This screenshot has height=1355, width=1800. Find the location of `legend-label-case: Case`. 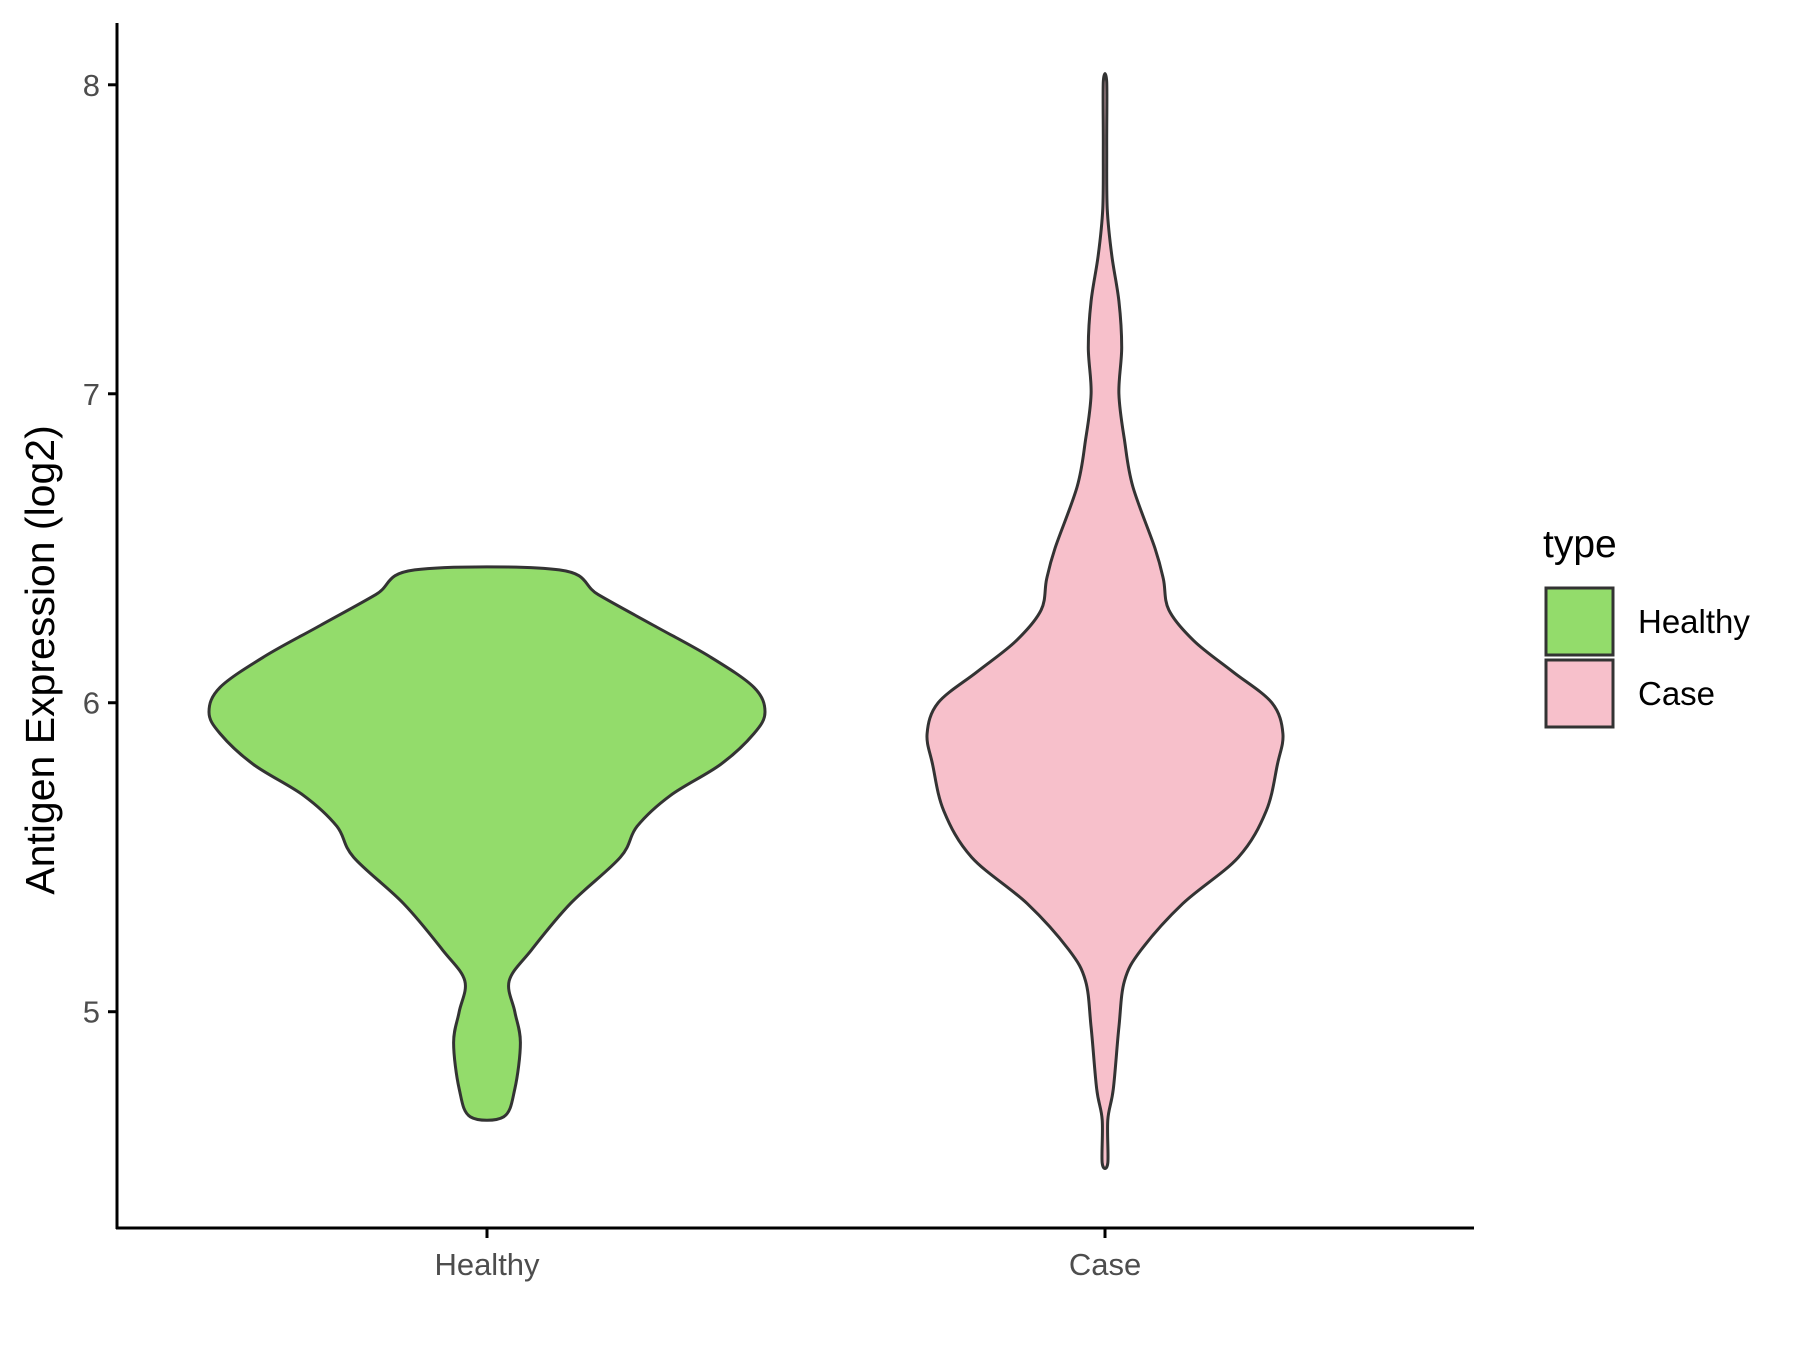

legend-label-case: Case is located at coordinates (1676, 693).